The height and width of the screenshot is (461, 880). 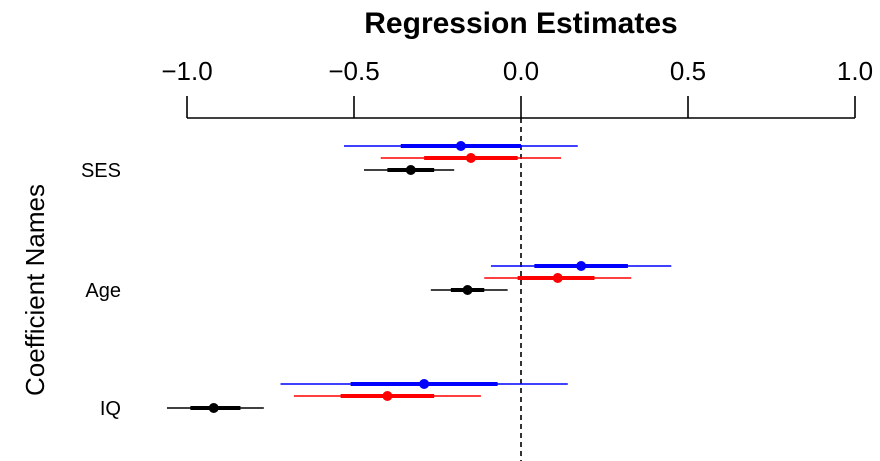 What do you see at coordinates (520, 23) in the screenshot?
I see `chart-title: Regression Estimates` at bounding box center [520, 23].